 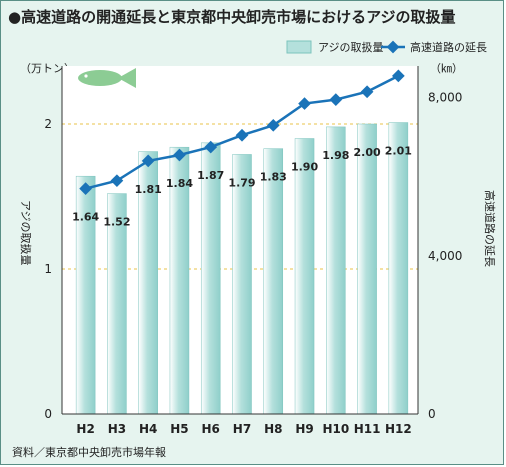 I want to click on category-H5: H5, so click(x=179, y=429).